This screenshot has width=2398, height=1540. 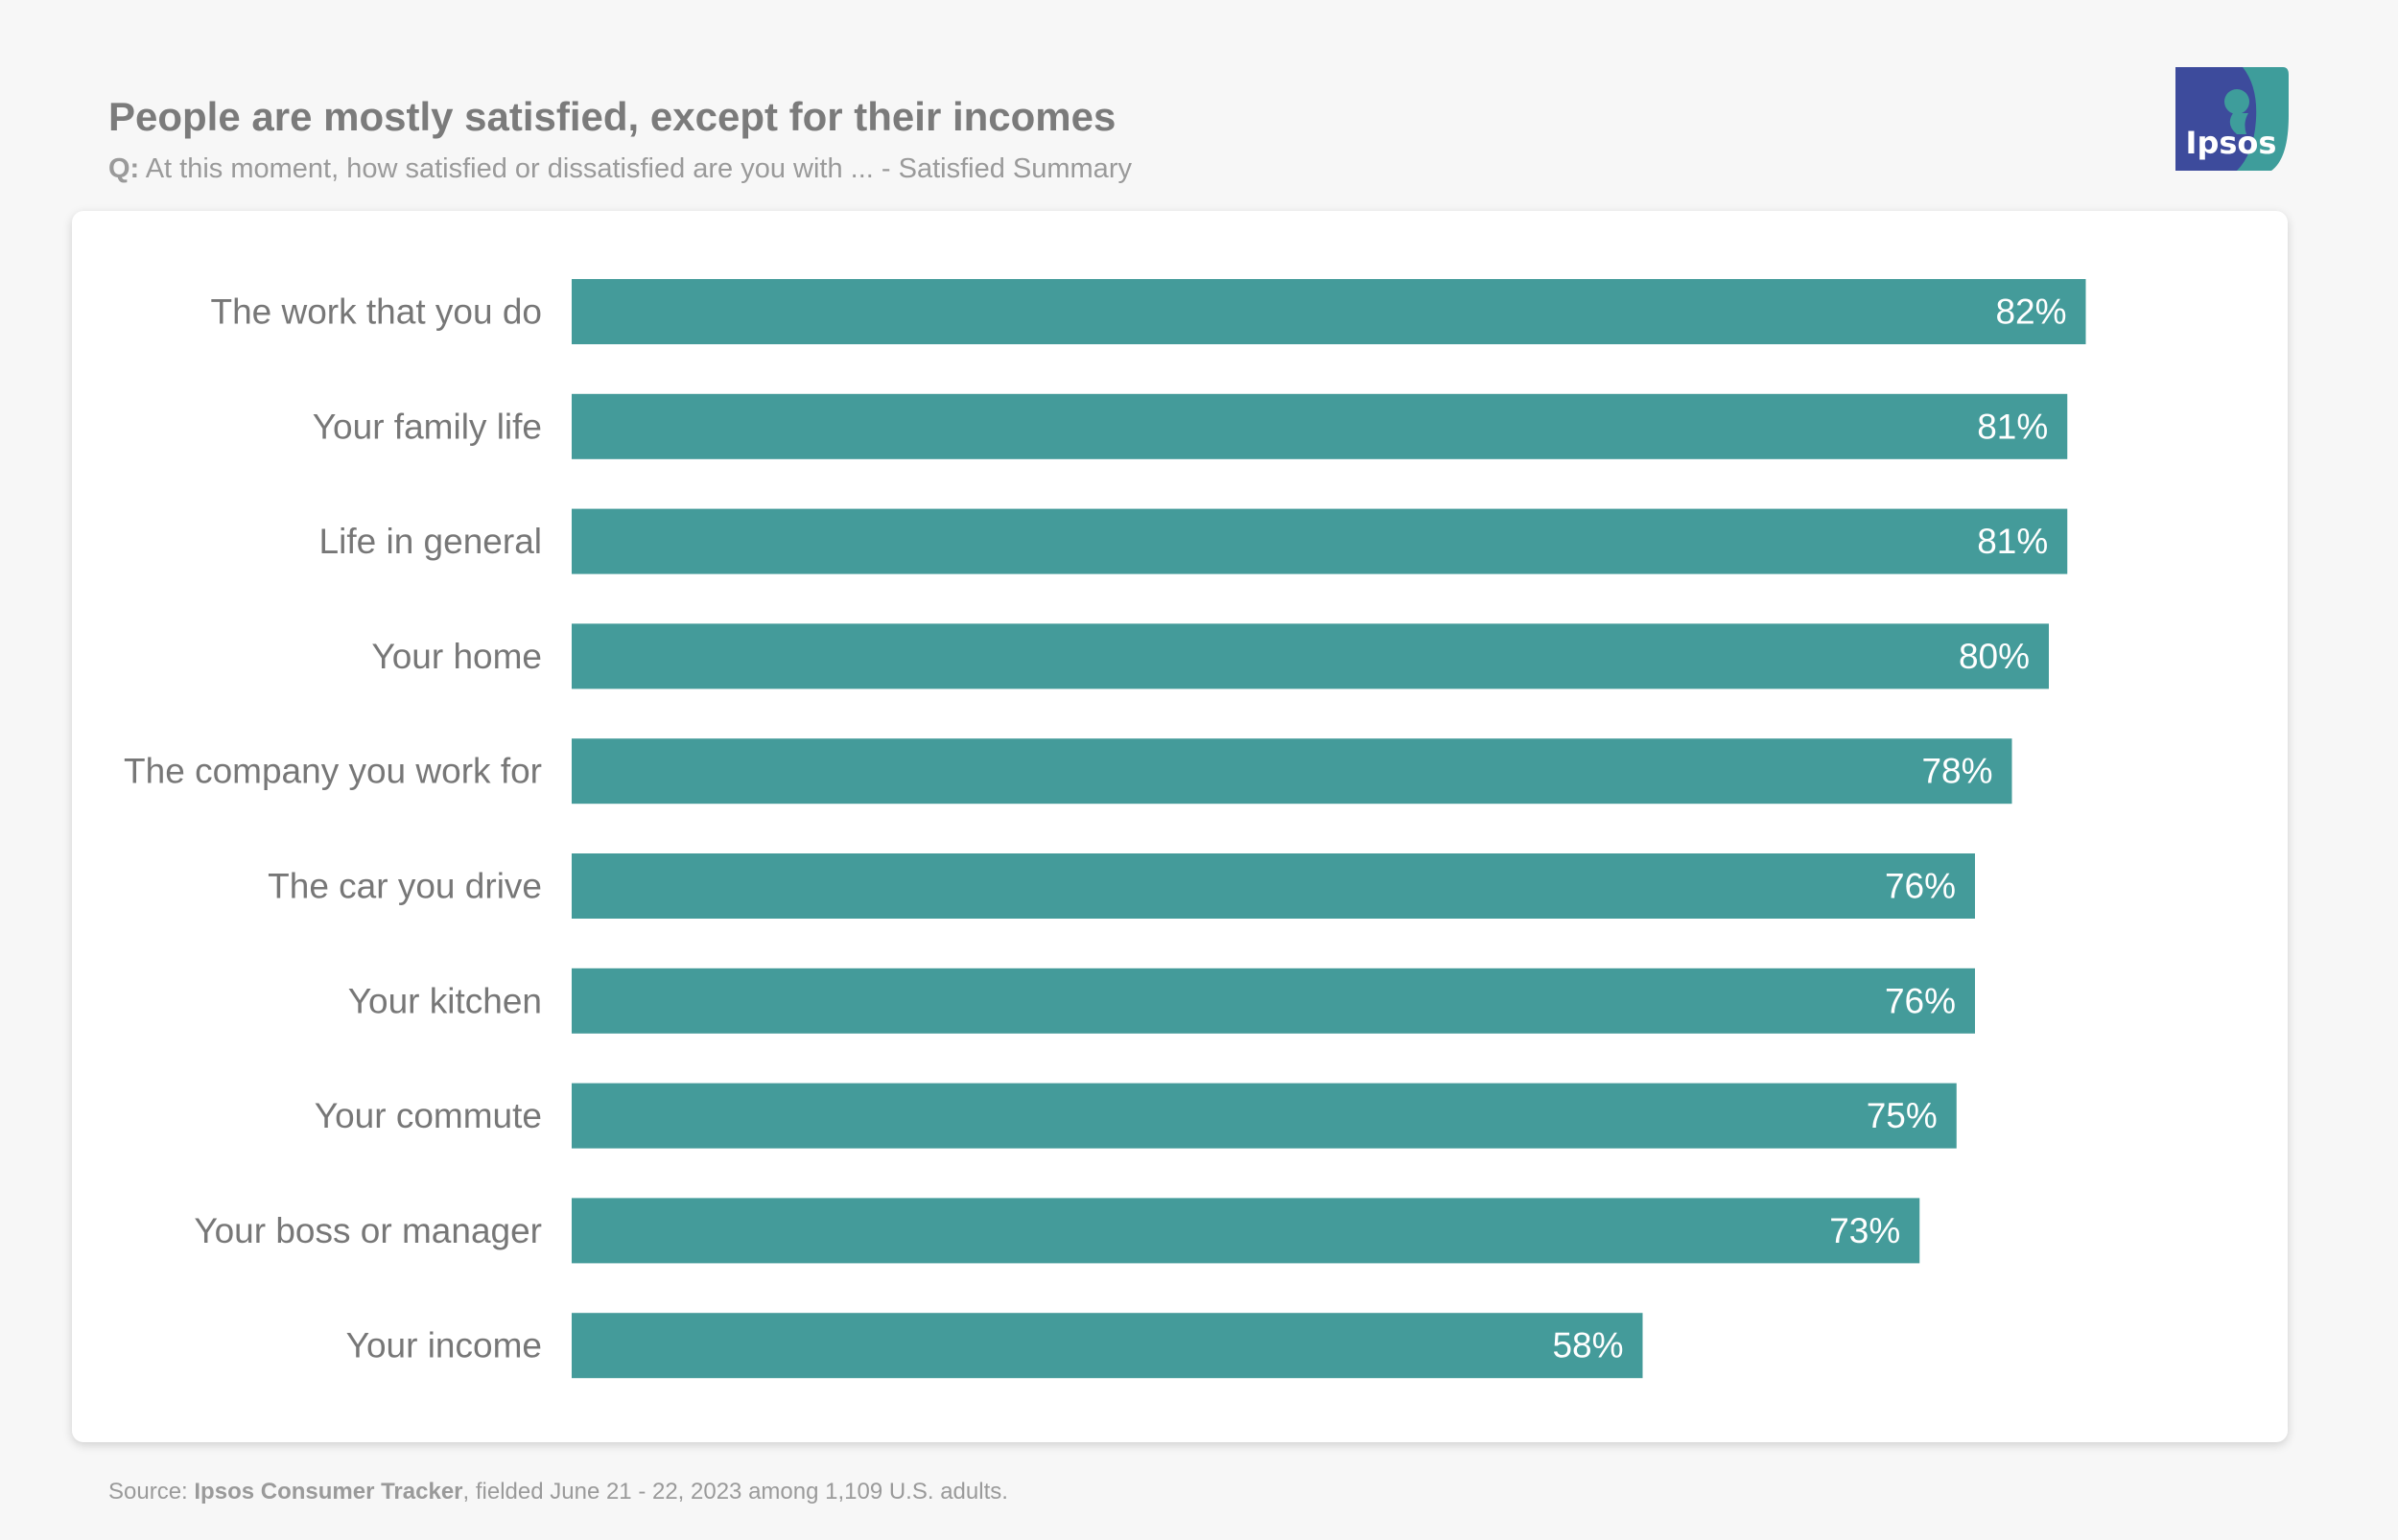 What do you see at coordinates (457, 656) in the screenshot?
I see `category-label: Your home` at bounding box center [457, 656].